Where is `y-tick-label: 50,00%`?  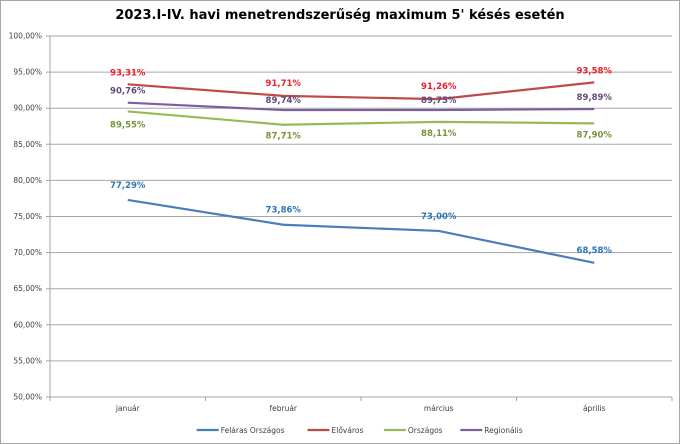
y-tick-label: 50,00% is located at coordinates (27, 397).